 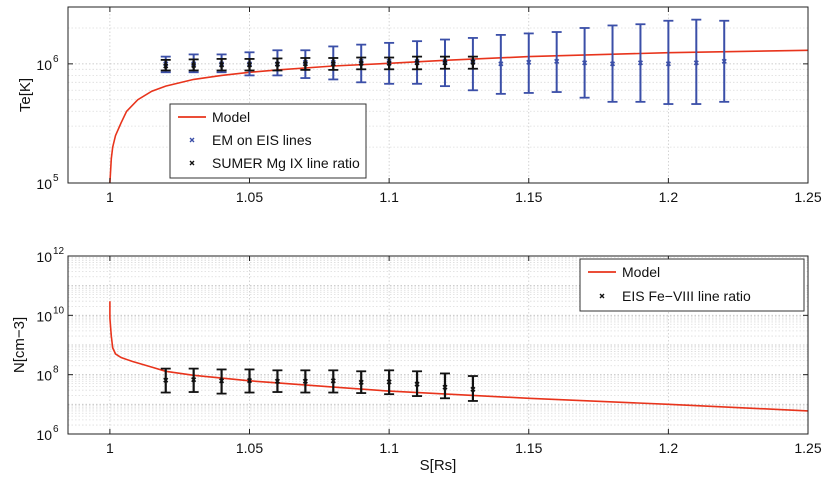 What do you see at coordinates (686, 296) in the screenshot?
I see `legend-label: EIS Fe−VIII line ratio` at bounding box center [686, 296].